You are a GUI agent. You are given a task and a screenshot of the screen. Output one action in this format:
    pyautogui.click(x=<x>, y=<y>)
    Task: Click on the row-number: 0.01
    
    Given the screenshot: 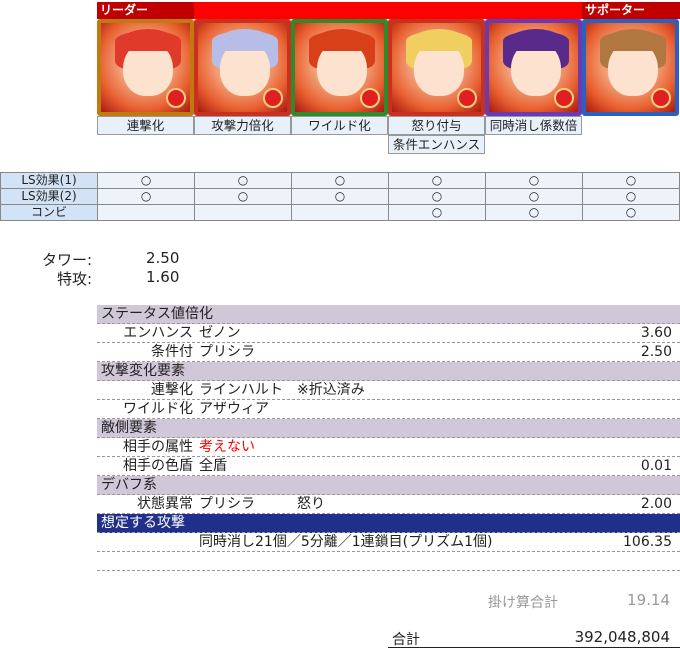 What is the action you would take?
    pyautogui.click(x=656, y=466)
    